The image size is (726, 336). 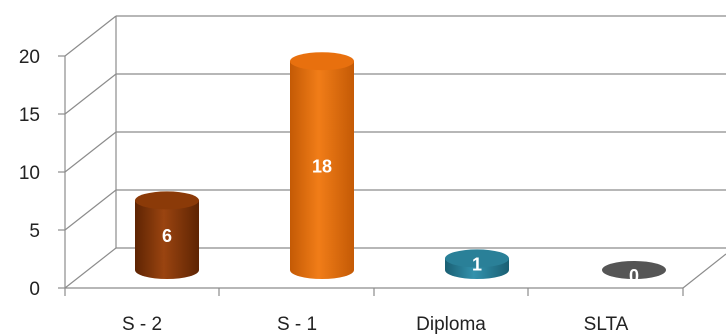 I want to click on x-tick-label: SLTA, so click(x=606, y=324).